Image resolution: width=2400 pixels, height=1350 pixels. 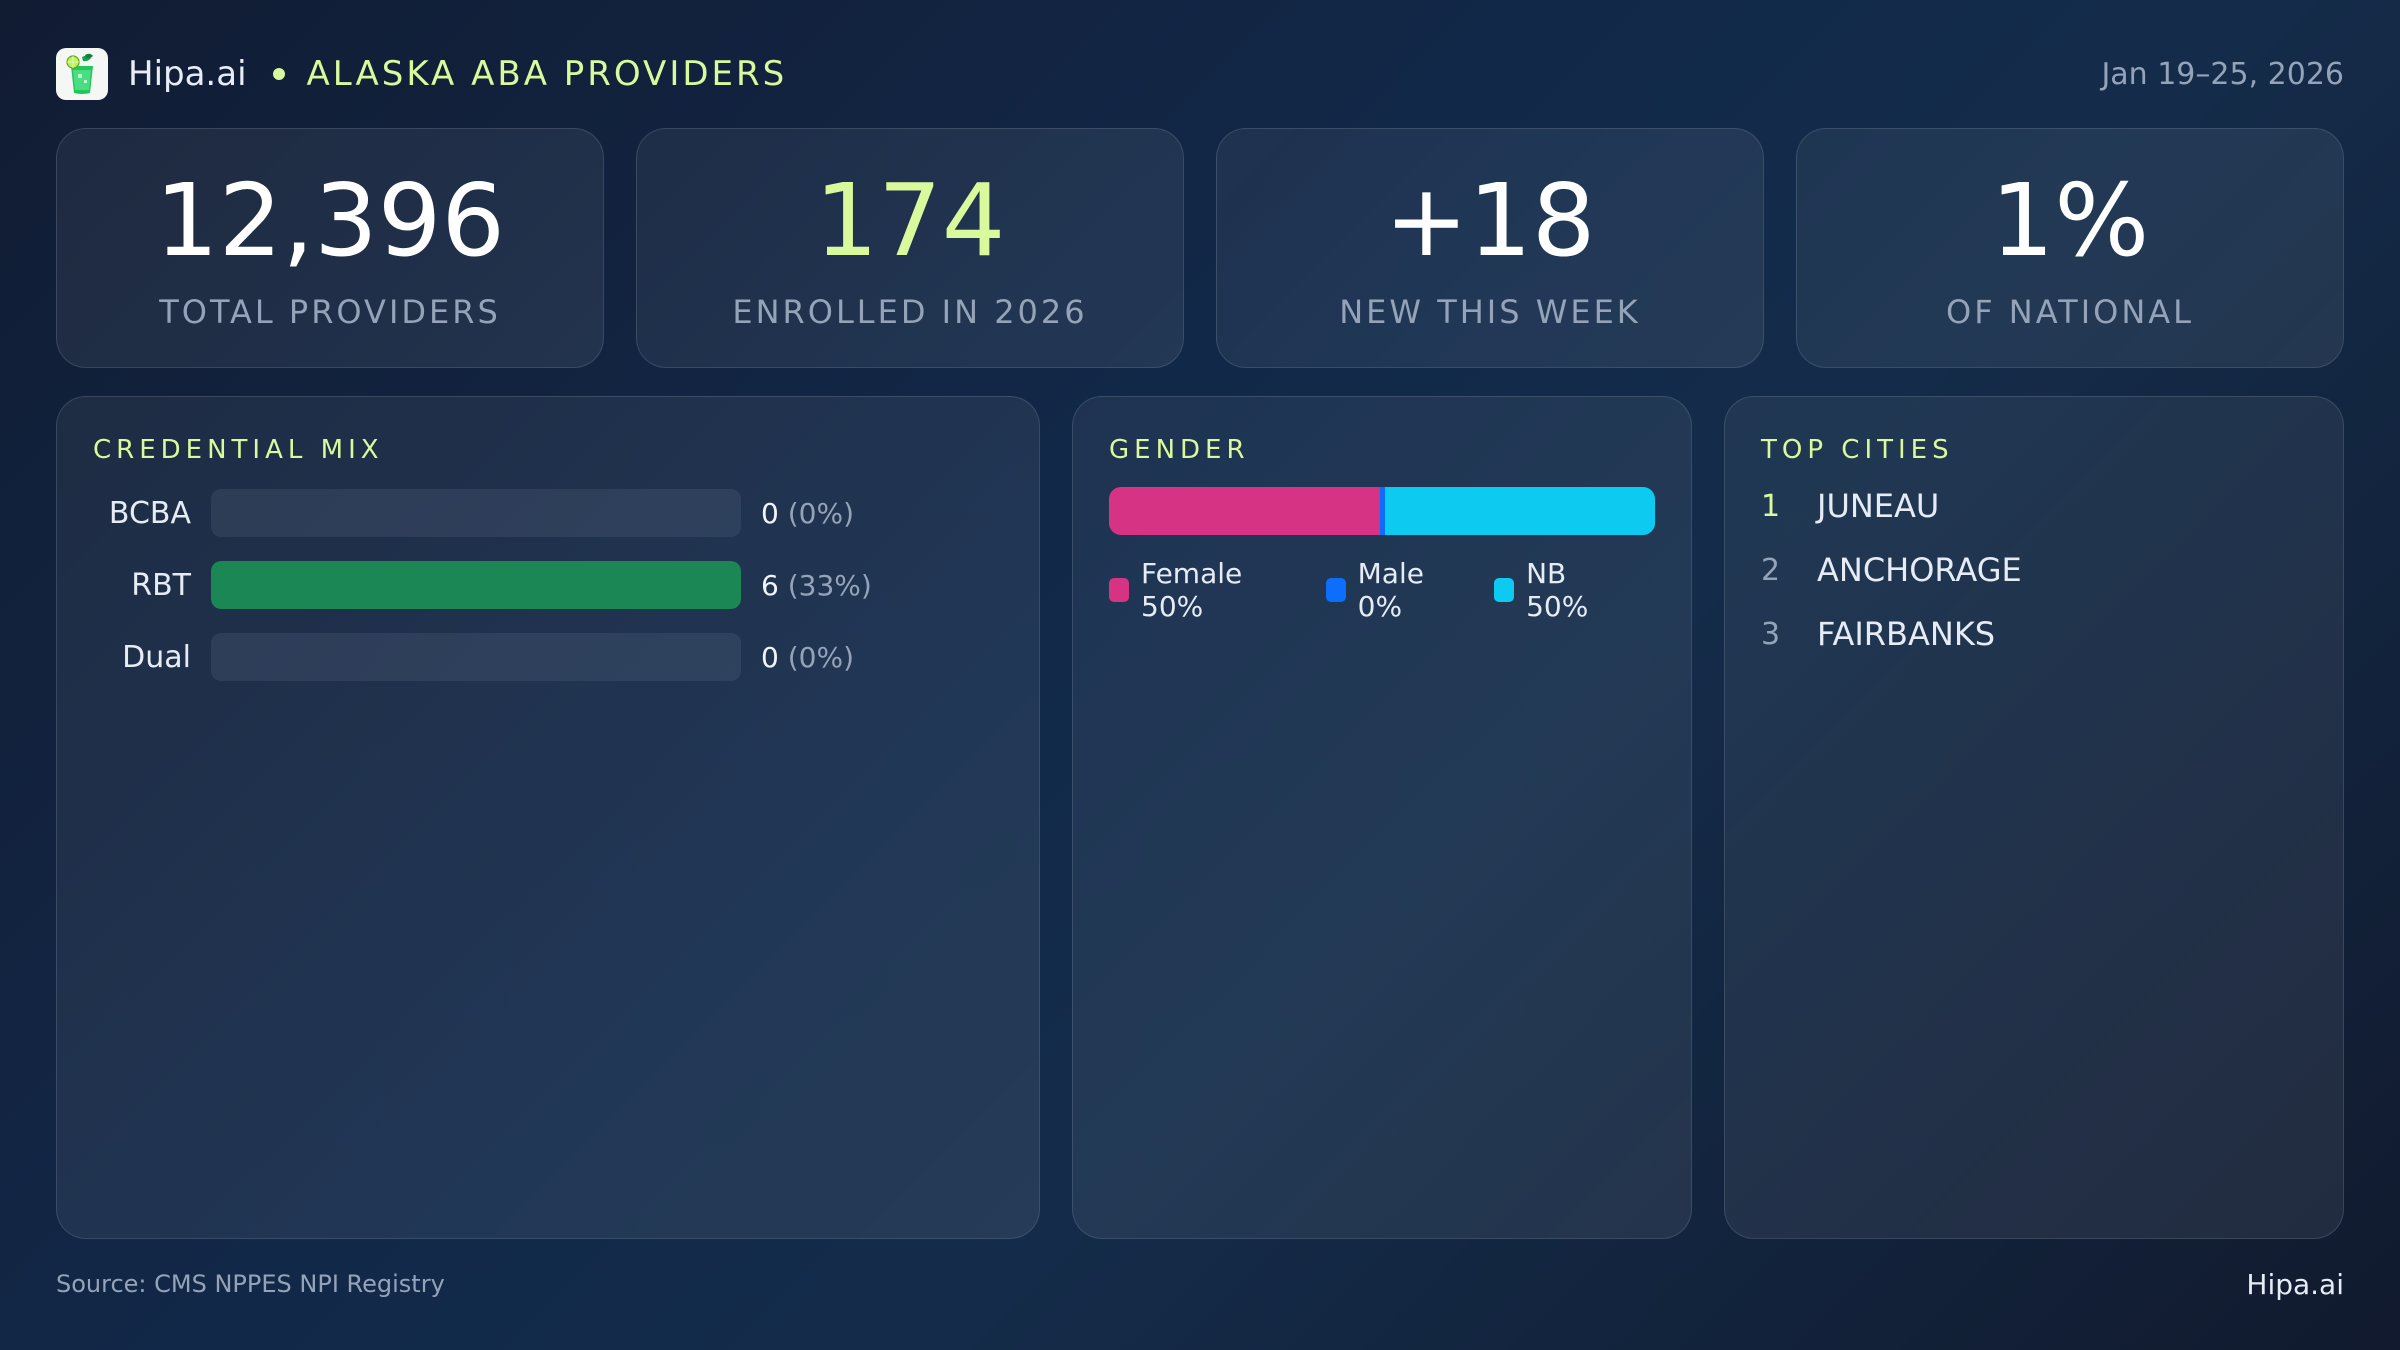 I want to click on legend-item-nb: NB 50%, so click(x=1560, y=590).